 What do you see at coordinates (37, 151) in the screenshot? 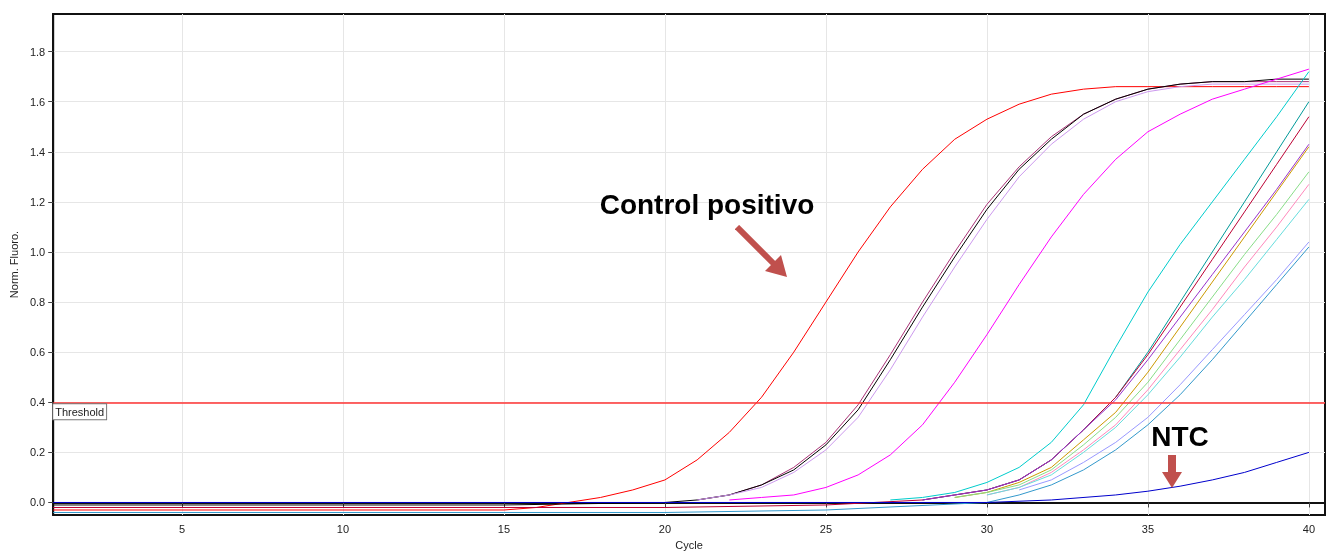
I see `y-tick-label: 1.4` at bounding box center [37, 151].